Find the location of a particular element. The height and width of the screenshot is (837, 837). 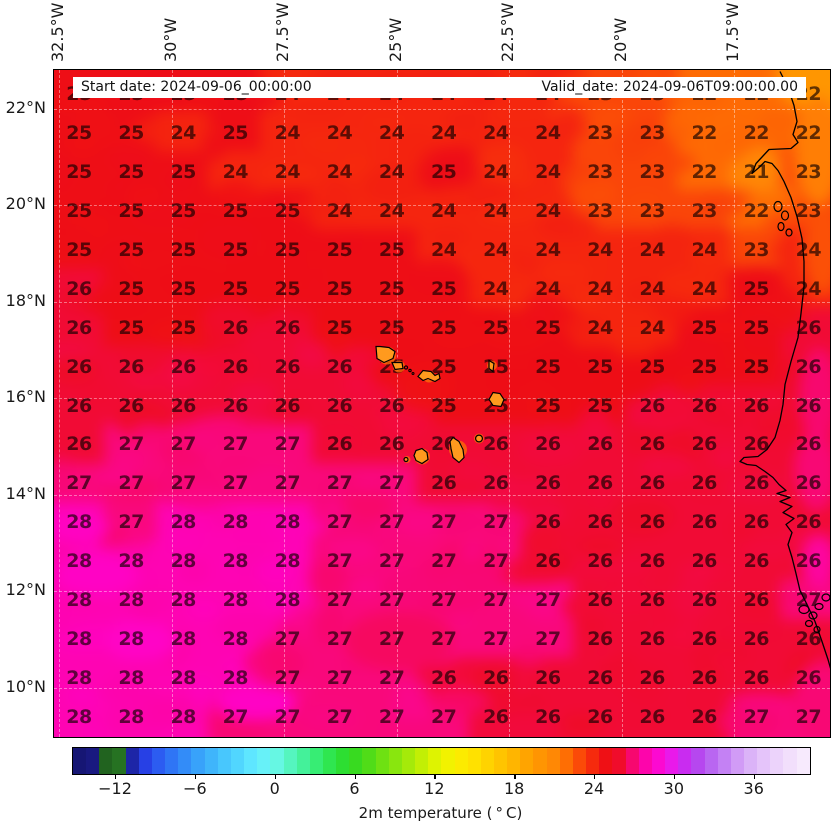

lat-tick-label: 18°N is located at coordinates (25, 300).